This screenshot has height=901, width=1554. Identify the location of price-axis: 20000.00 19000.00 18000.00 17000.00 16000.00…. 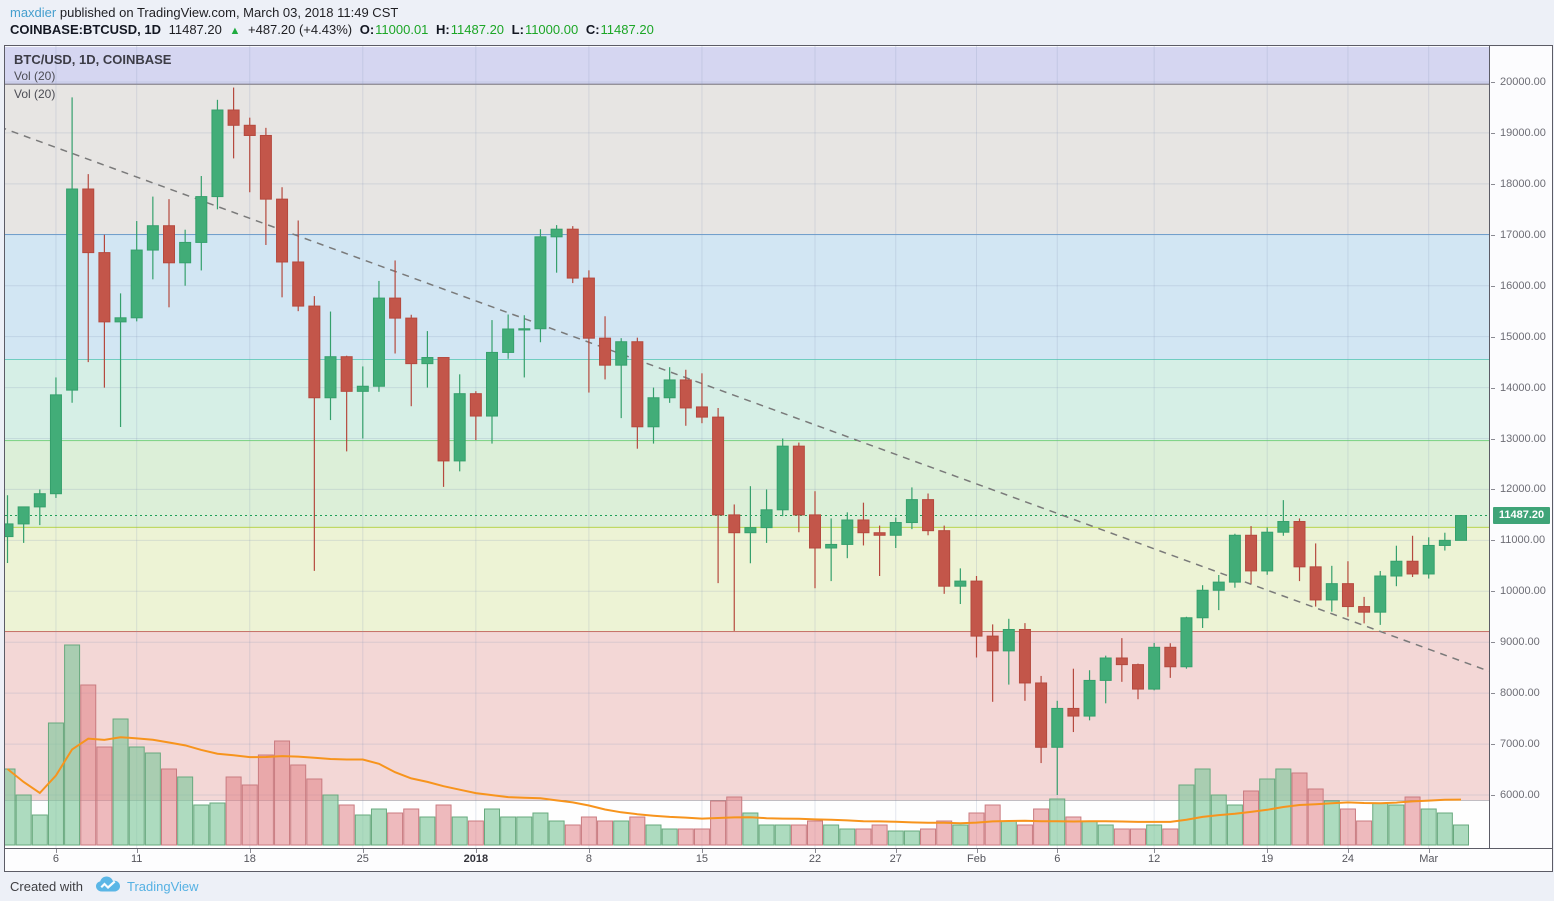
(1520, 447).